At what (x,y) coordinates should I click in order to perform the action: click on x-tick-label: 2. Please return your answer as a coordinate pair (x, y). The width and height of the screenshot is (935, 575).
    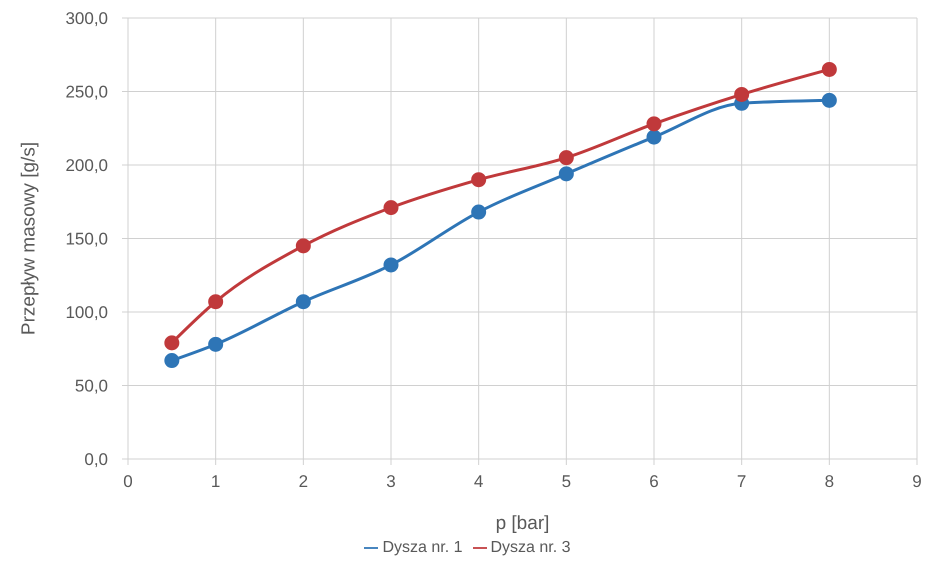
    Looking at the image, I should click on (303, 482).